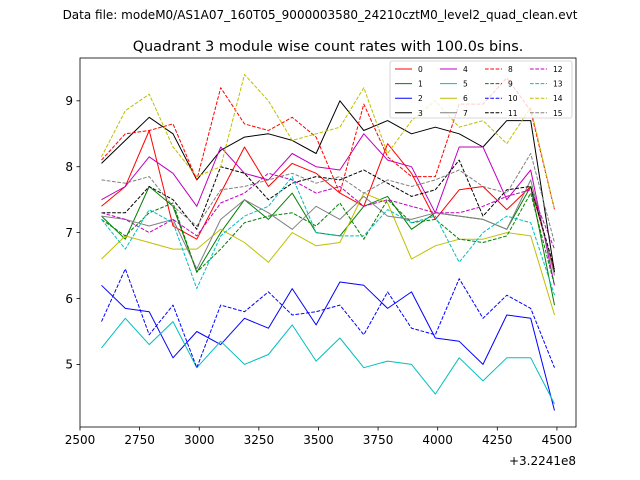  Describe the element at coordinates (199, 440) in the screenshot. I see `x-tick-label: 3000` at that location.